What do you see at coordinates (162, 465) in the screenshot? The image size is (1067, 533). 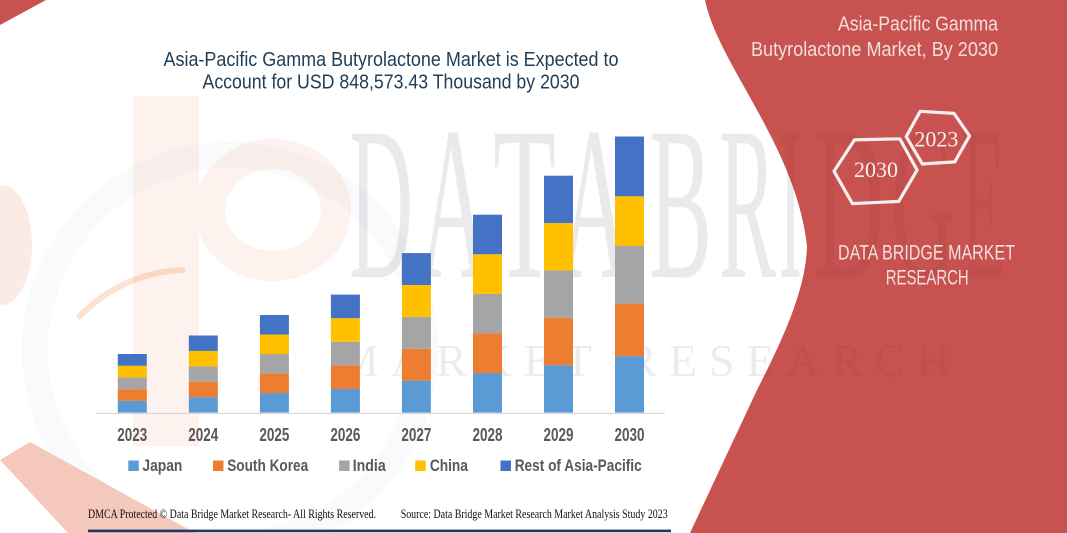 I see `svg-text: Japan` at bounding box center [162, 465].